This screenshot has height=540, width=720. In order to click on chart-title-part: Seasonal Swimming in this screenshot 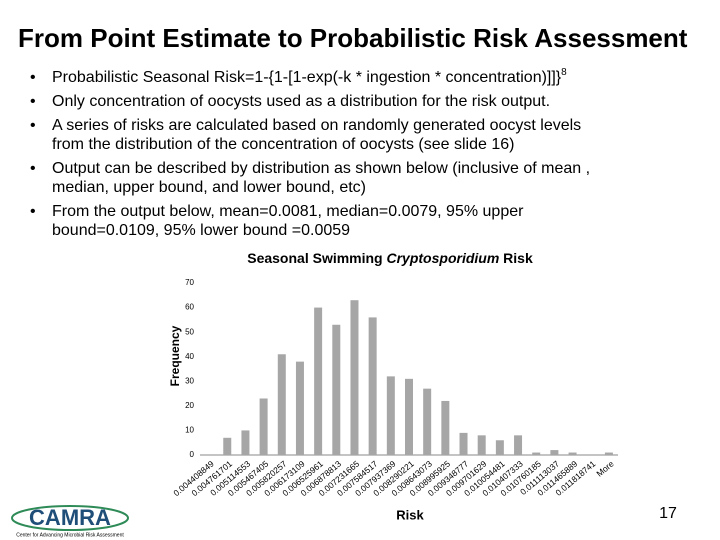, I will do `click(316, 258)`.